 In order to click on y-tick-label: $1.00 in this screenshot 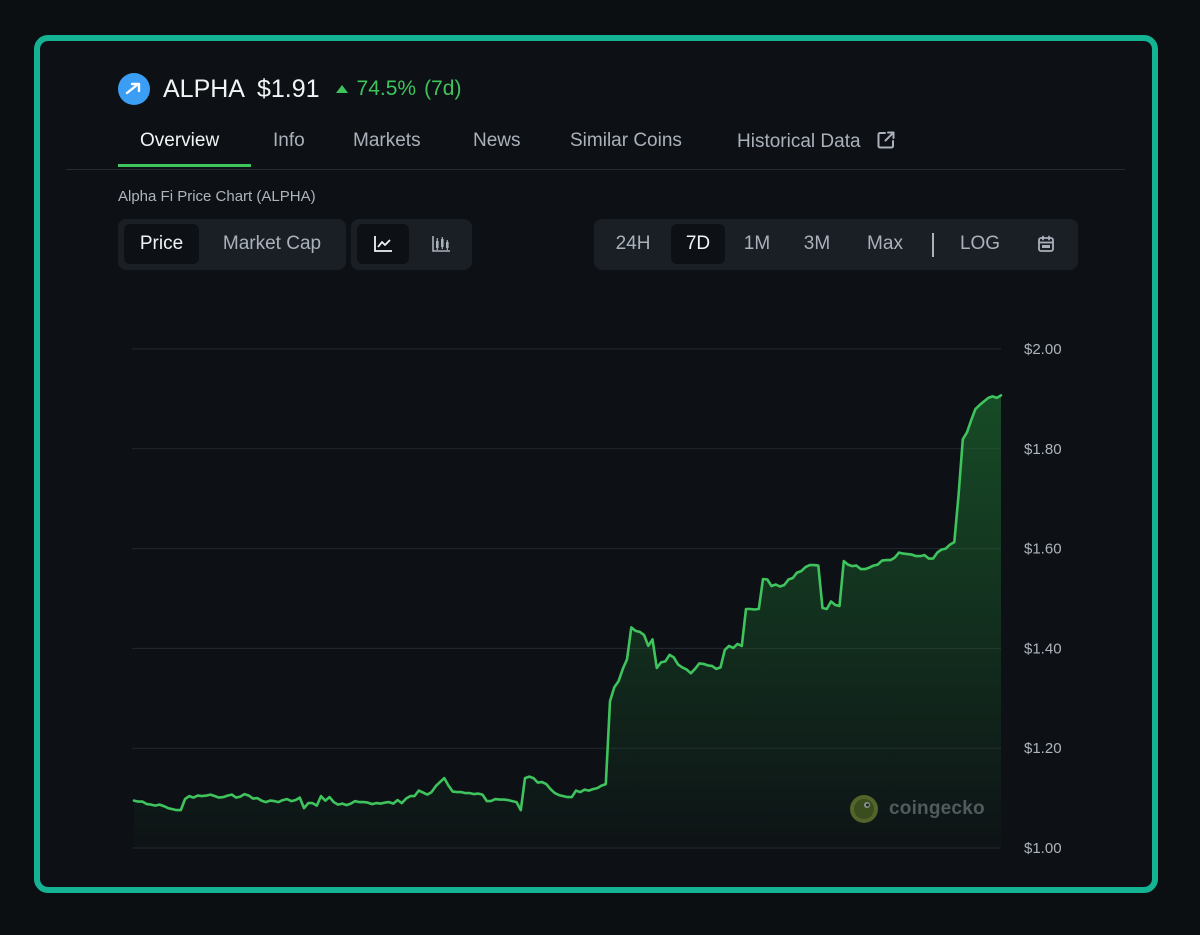, I will do `click(1043, 848)`.